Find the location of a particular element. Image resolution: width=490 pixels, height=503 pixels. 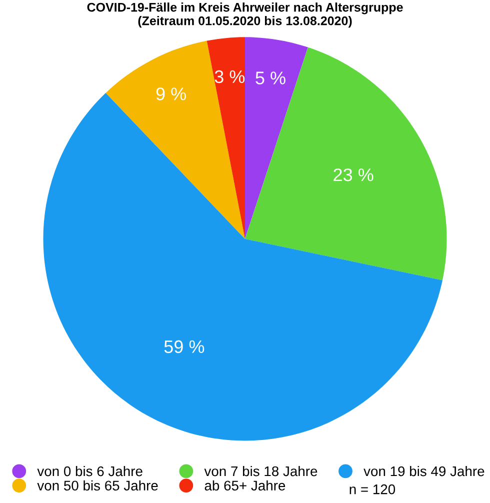

data-label: 9 % is located at coordinates (171, 94).